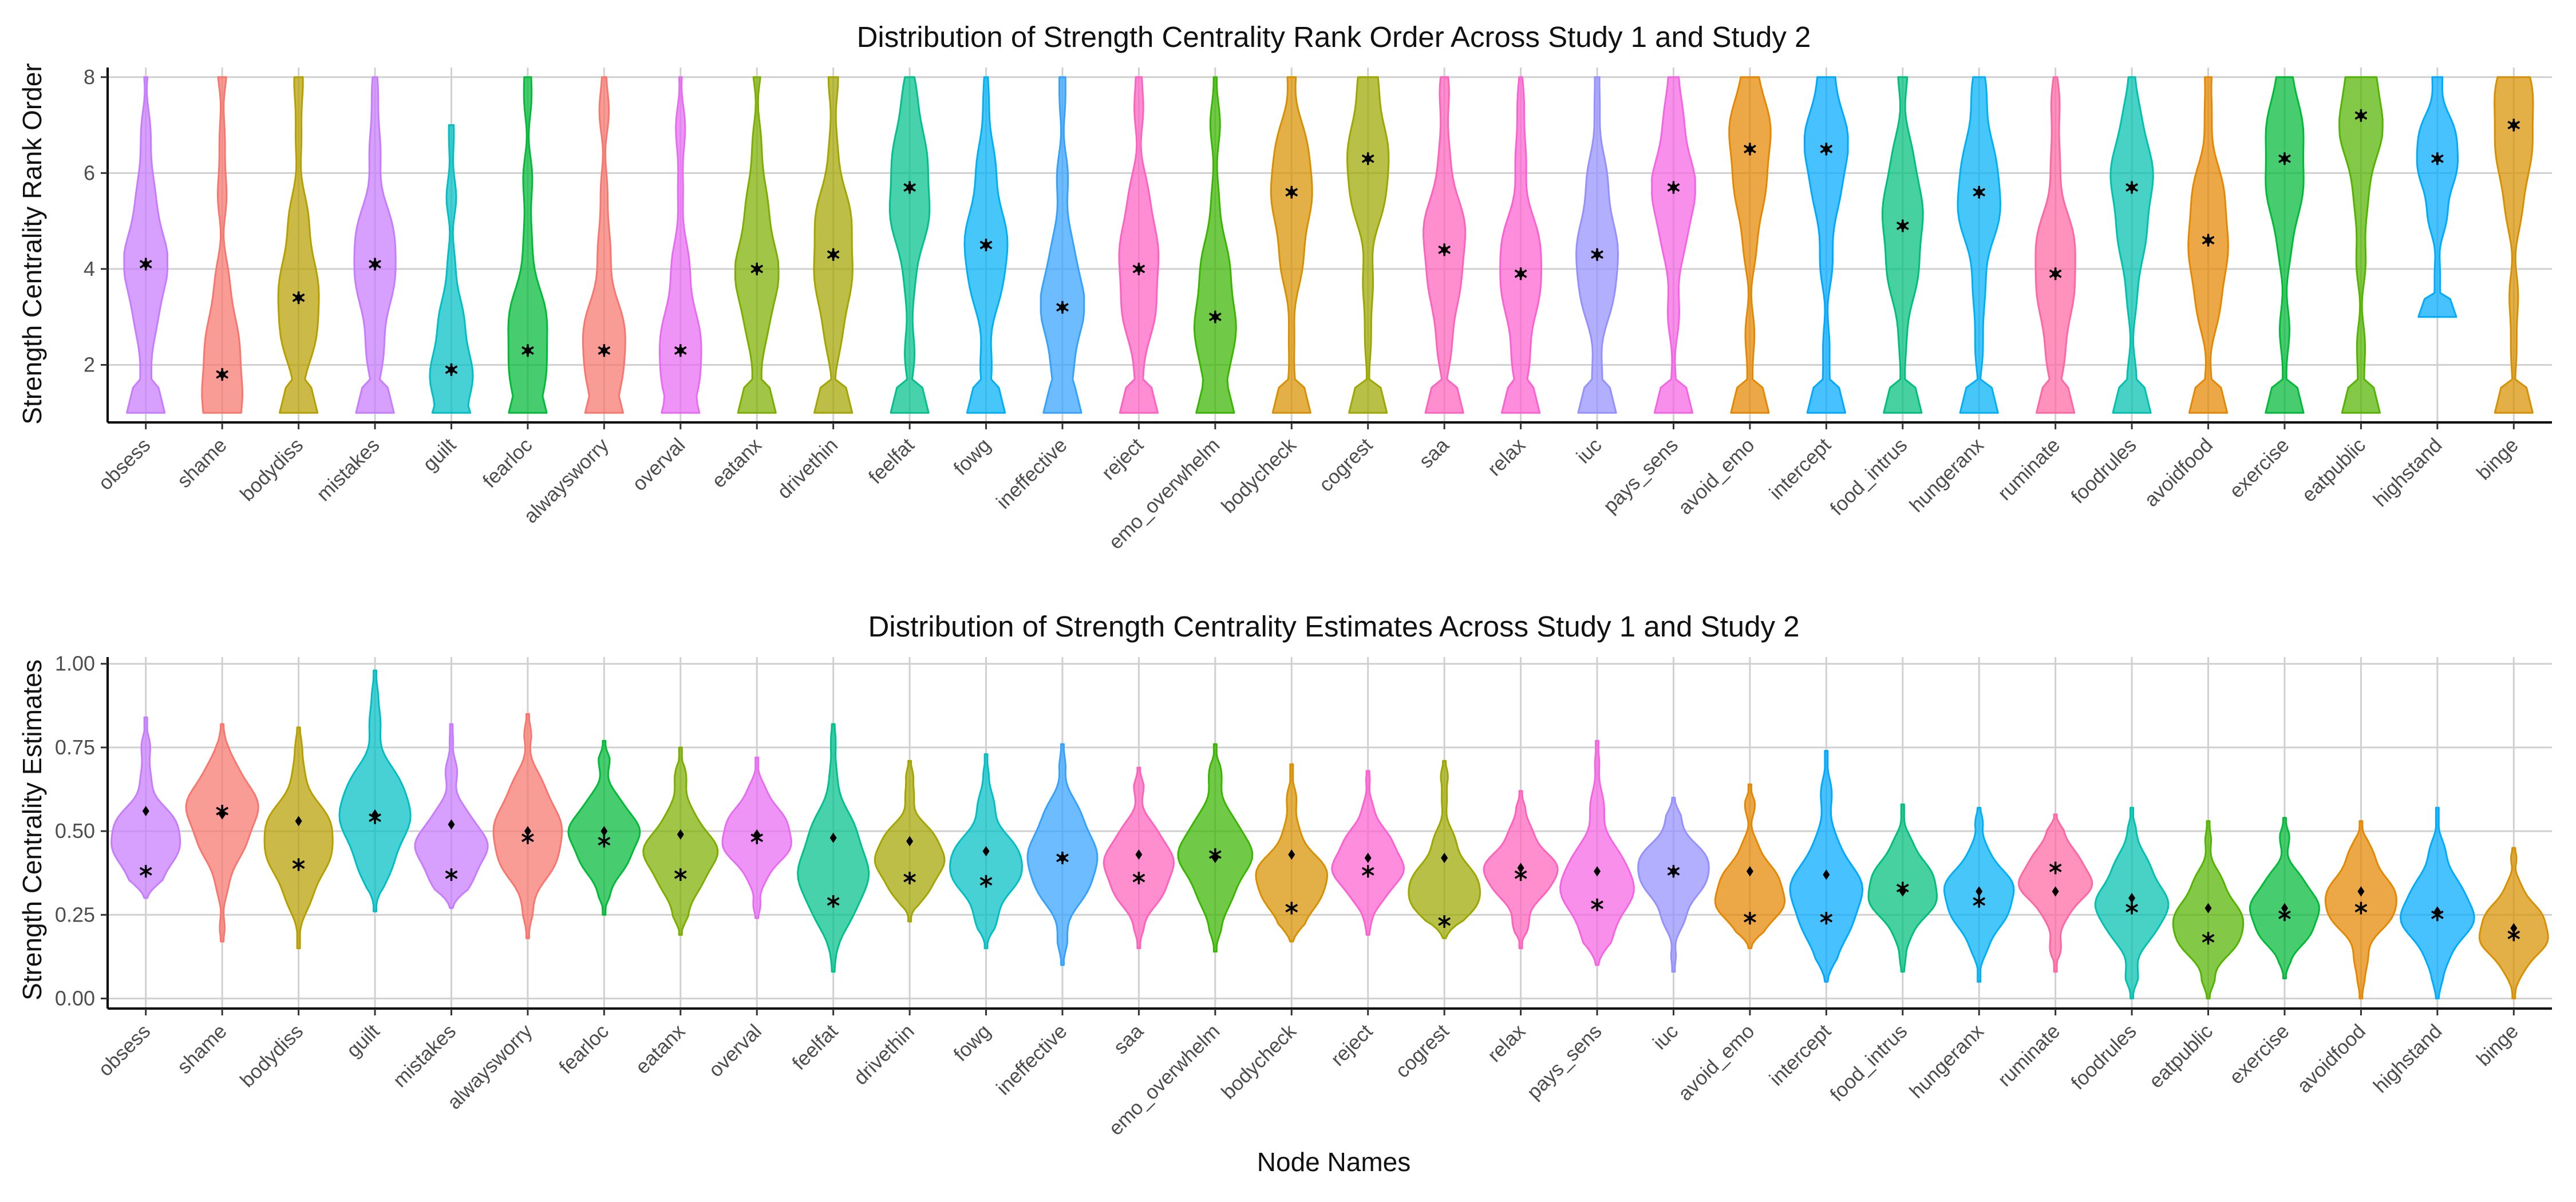 The height and width of the screenshot is (1202, 2576). I want to click on x-tick-label-guilt: guilt, so click(363, 1041).